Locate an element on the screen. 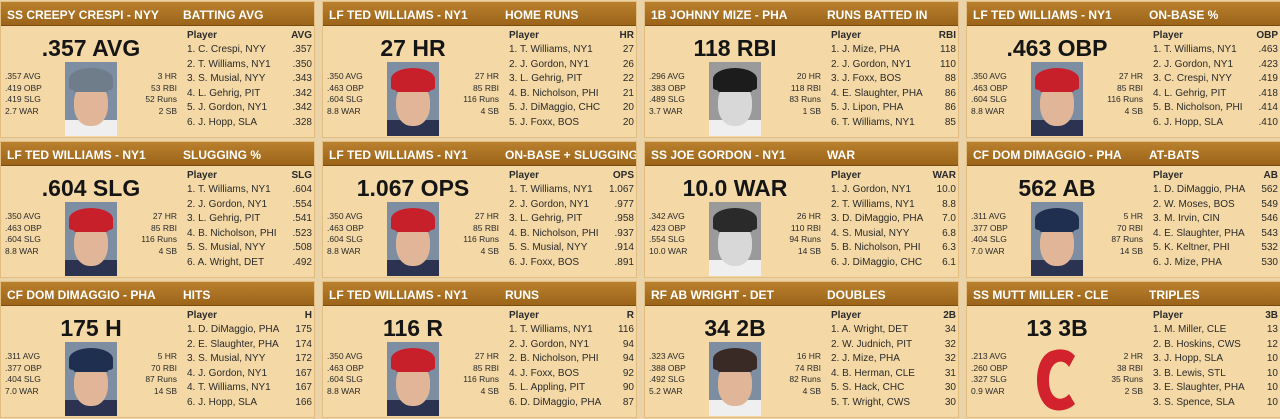 The height and width of the screenshot is (419, 1280). table-row: 3. J. Hopp, SLA 10 is located at coordinates (1214, 359).